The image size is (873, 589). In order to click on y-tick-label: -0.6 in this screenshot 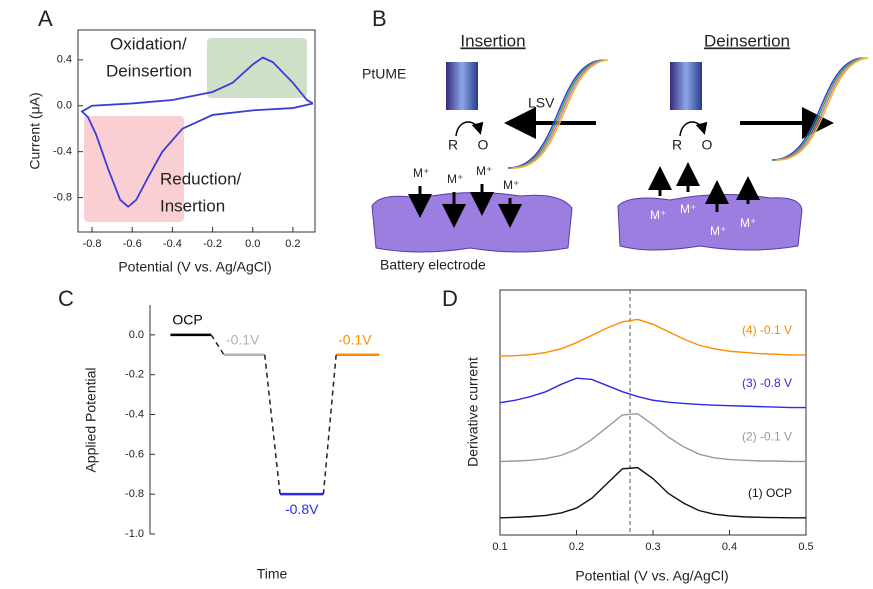, I will do `click(134, 454)`.